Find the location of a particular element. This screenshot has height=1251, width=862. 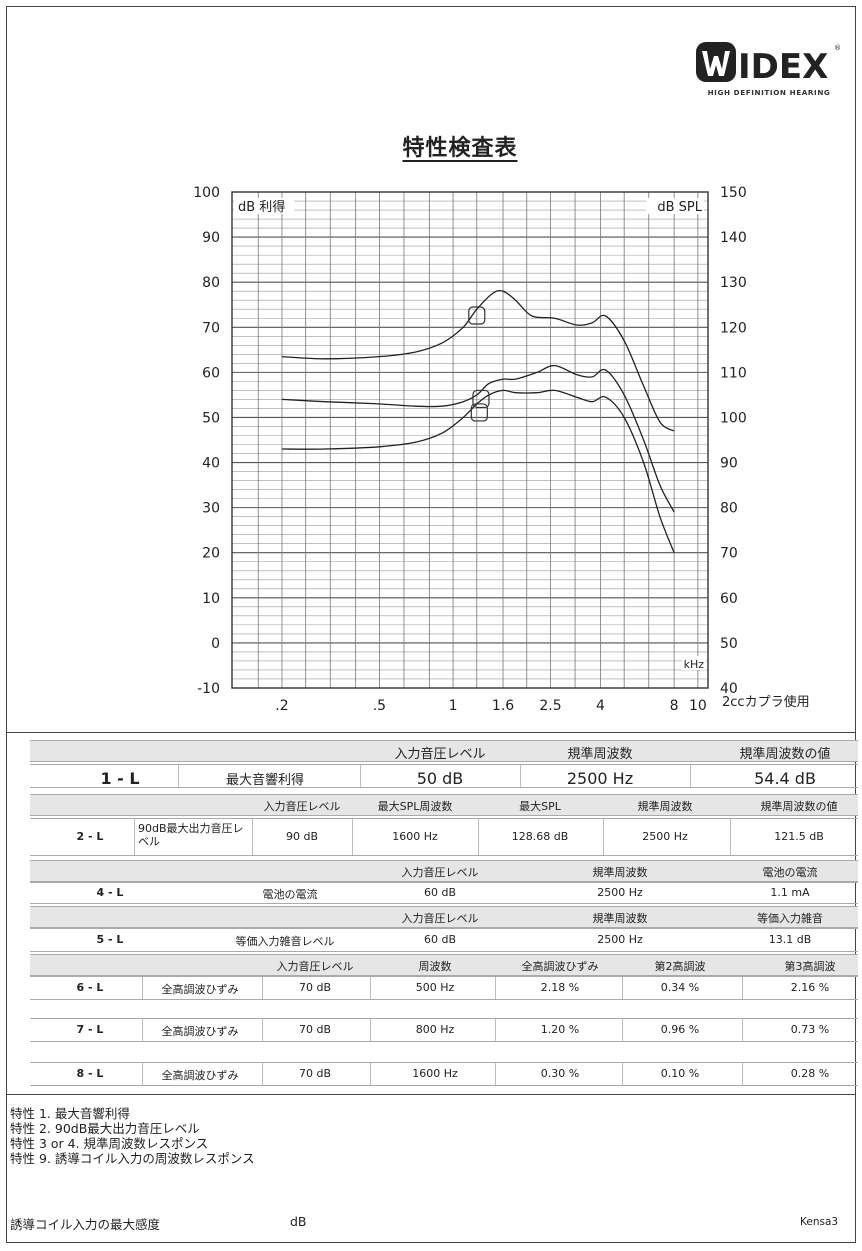

t6-header-thd: 全高調波ひずみ is located at coordinates (560, 966).